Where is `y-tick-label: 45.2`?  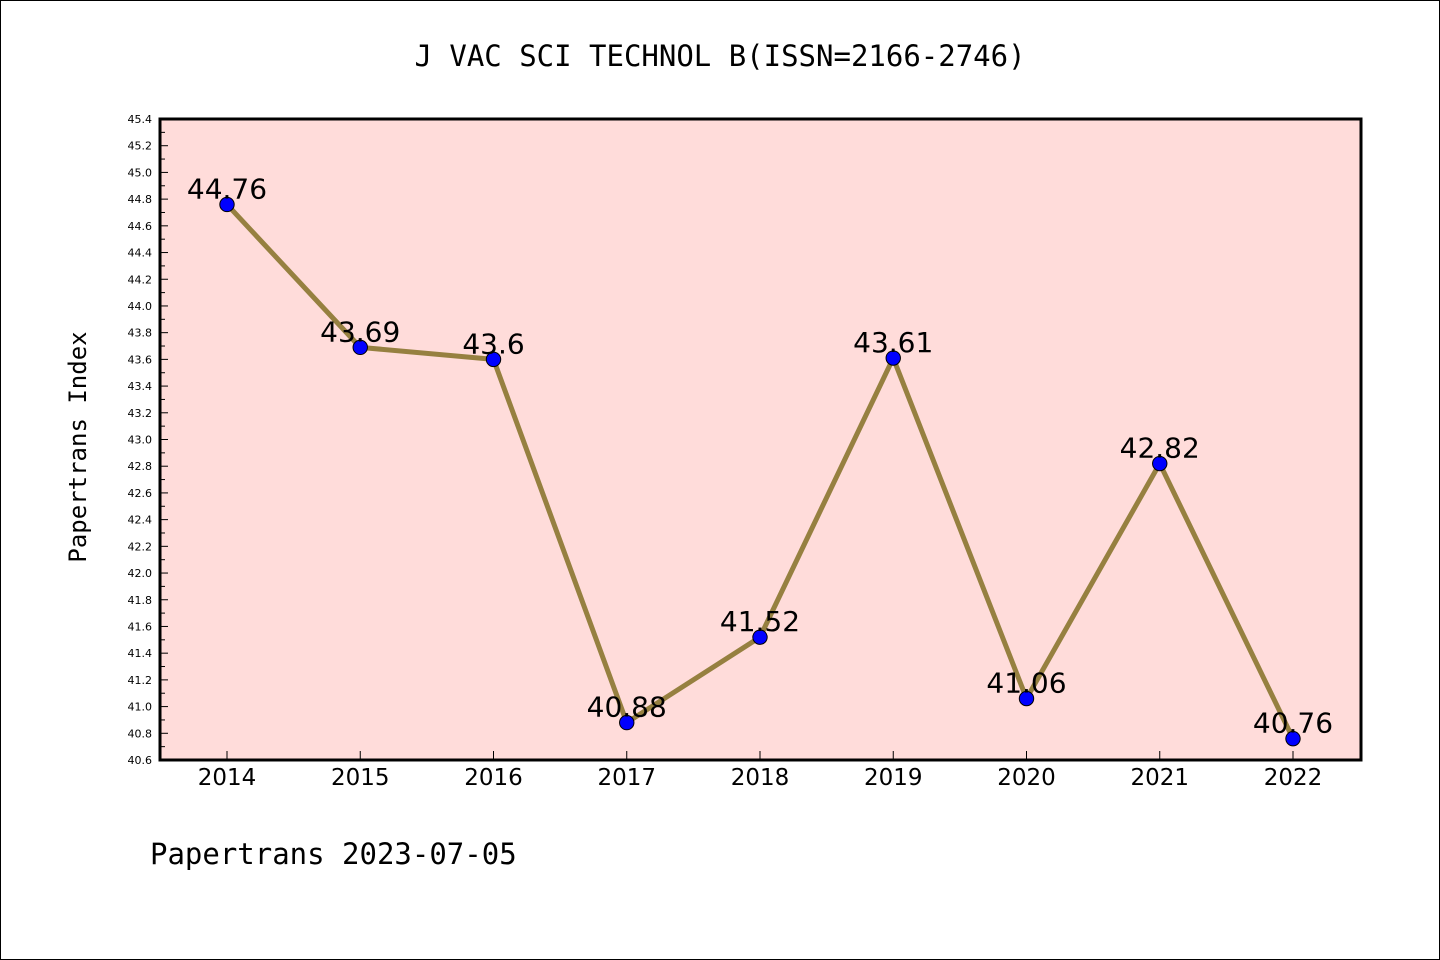 y-tick-label: 45.2 is located at coordinates (140, 146).